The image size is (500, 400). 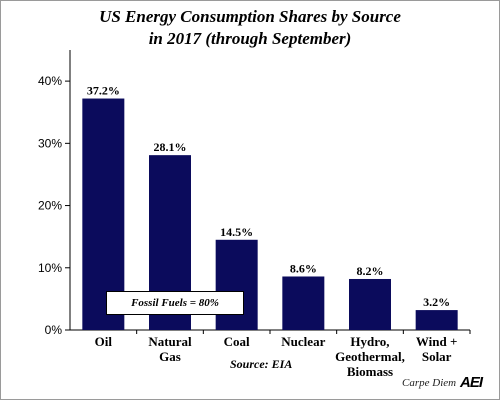 What do you see at coordinates (370, 271) in the screenshot?
I see `data-label: 8.2%` at bounding box center [370, 271].